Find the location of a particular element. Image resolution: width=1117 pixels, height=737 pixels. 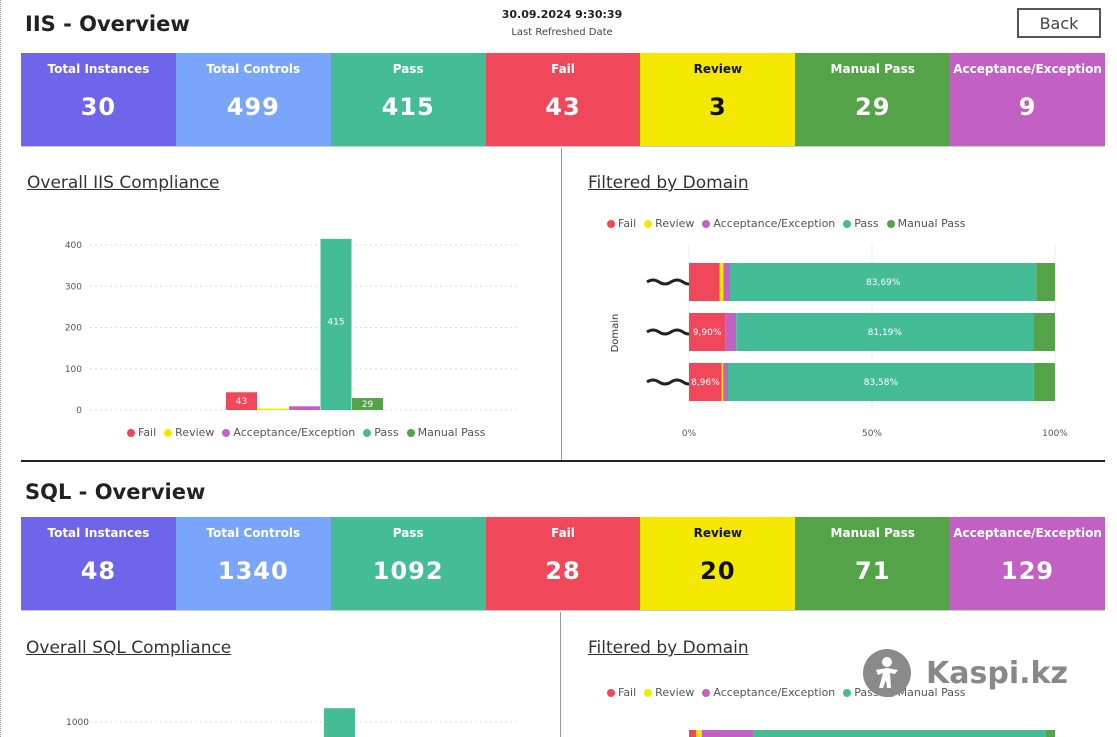

y-tick-label: 0 is located at coordinates (79, 411).